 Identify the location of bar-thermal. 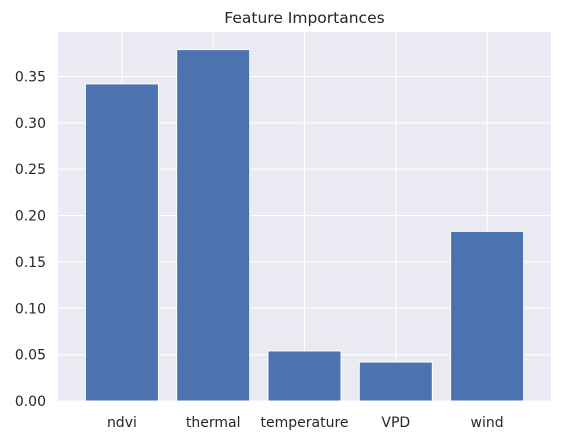
(213, 225).